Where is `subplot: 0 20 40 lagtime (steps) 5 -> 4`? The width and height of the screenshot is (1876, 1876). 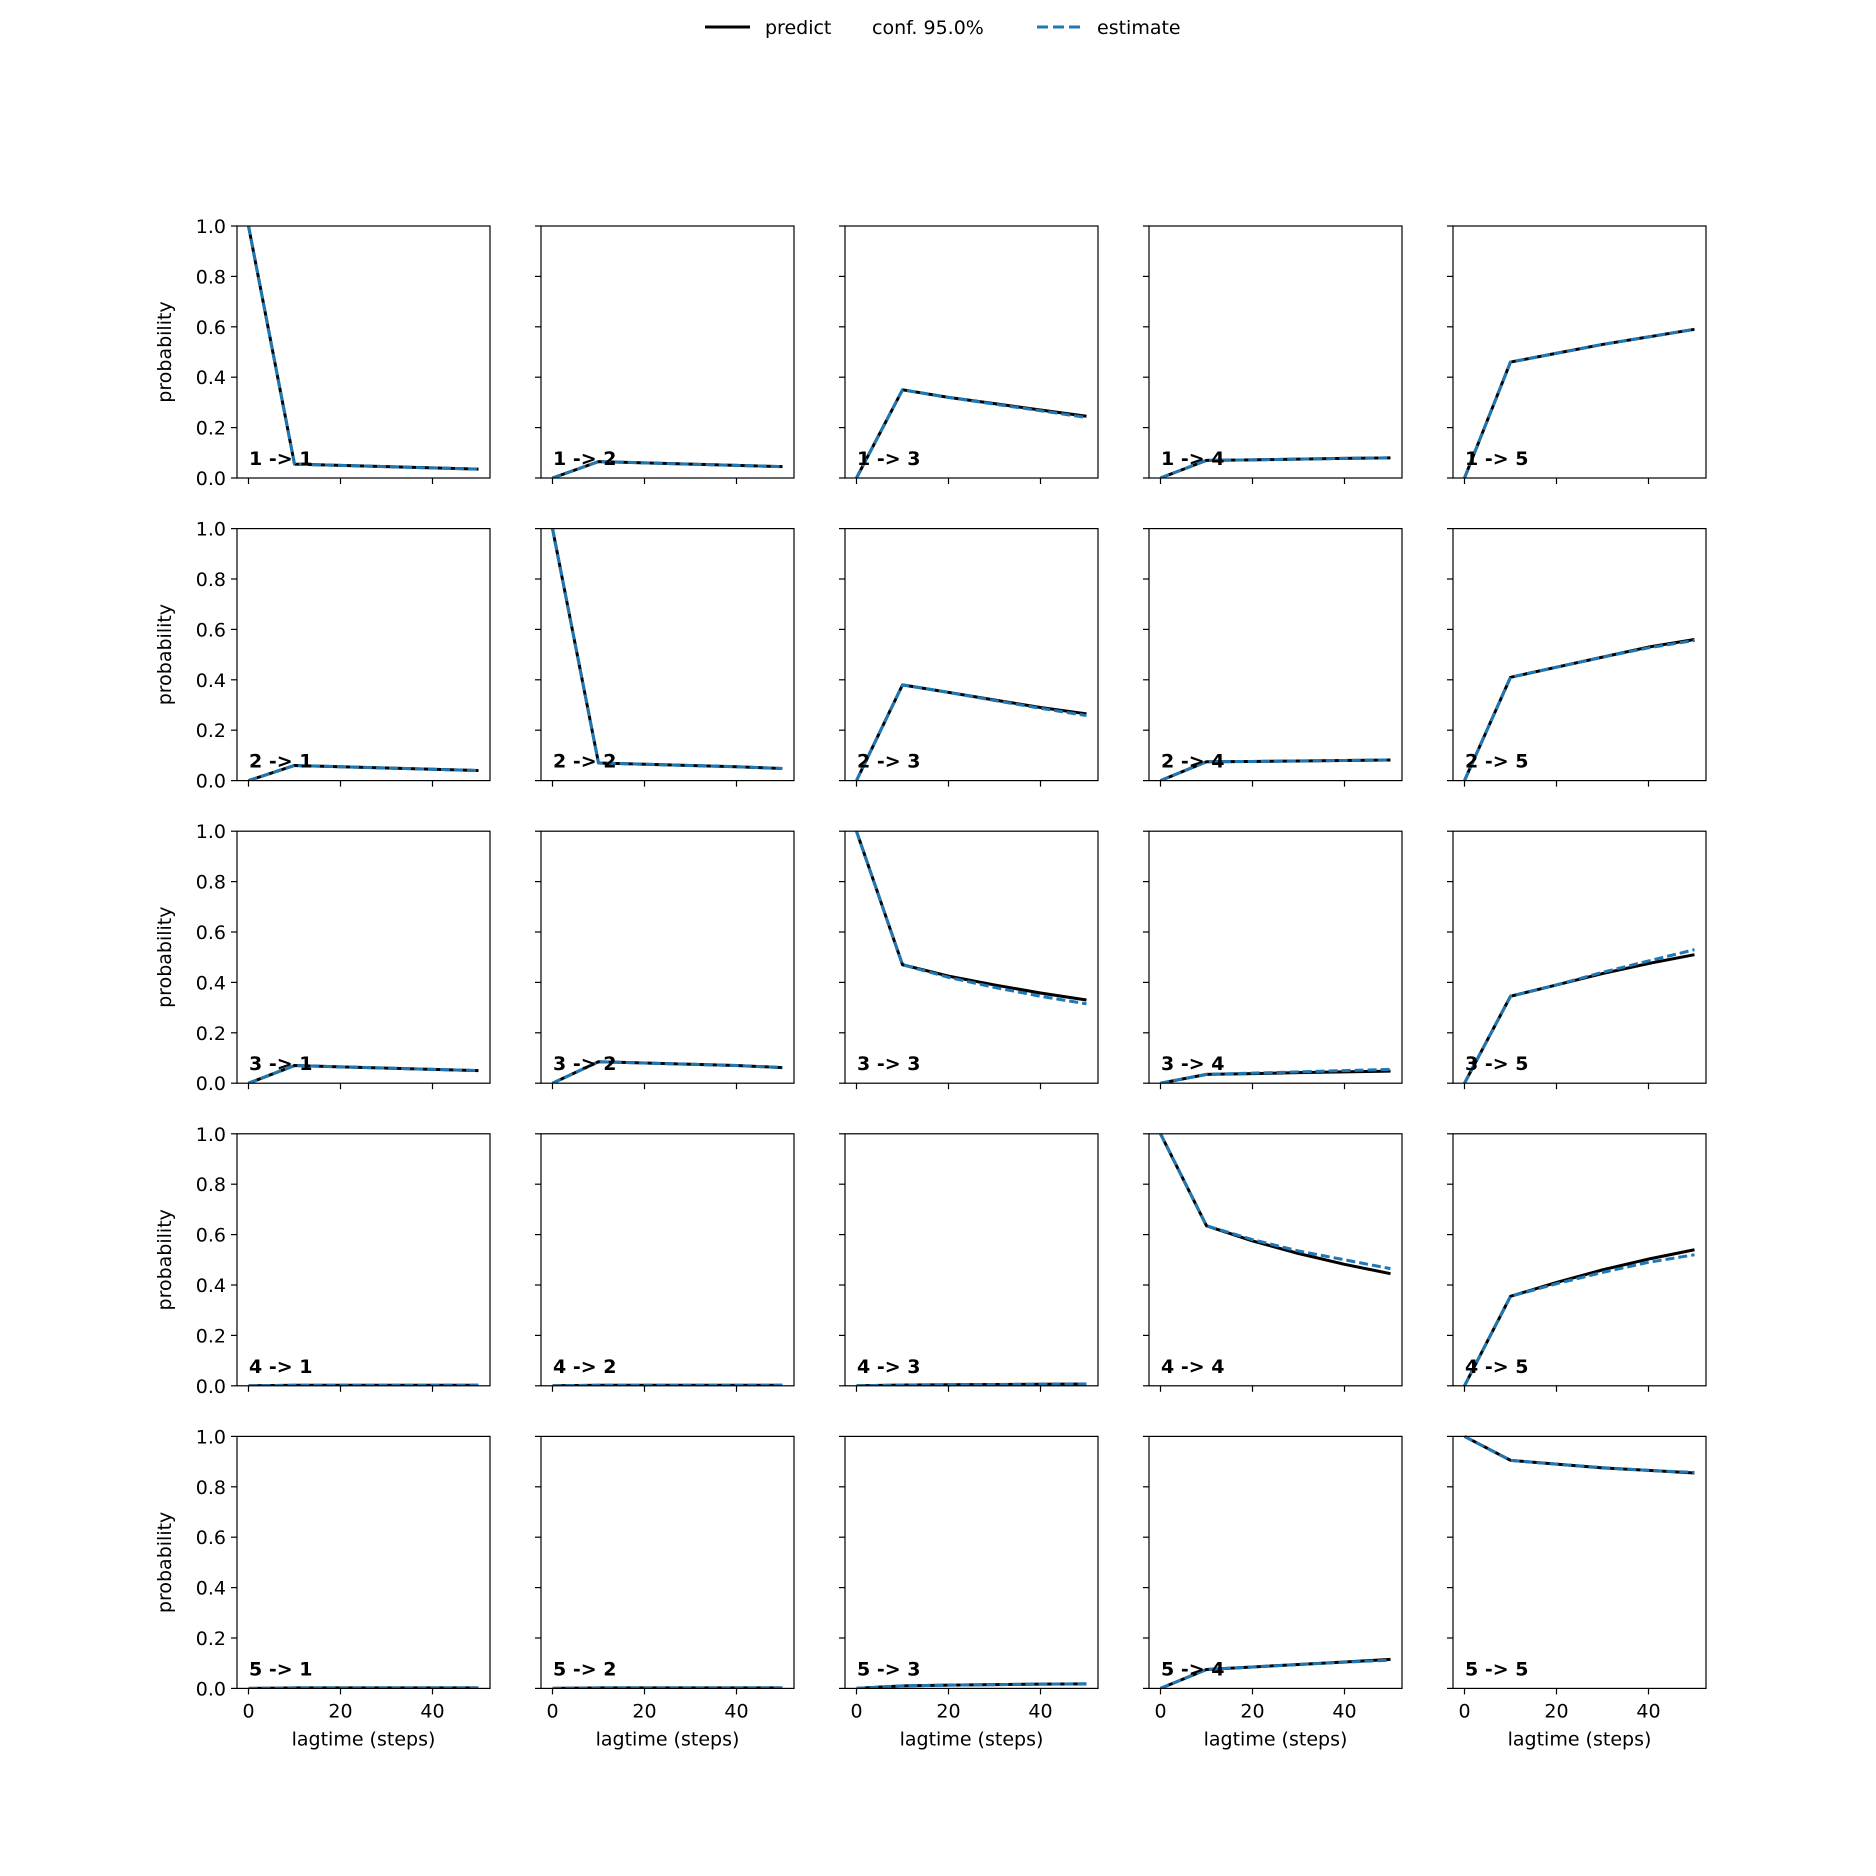
subplot: 0 20 40 lagtime (steps) 5 -> 4 is located at coordinates (1273, 1592).